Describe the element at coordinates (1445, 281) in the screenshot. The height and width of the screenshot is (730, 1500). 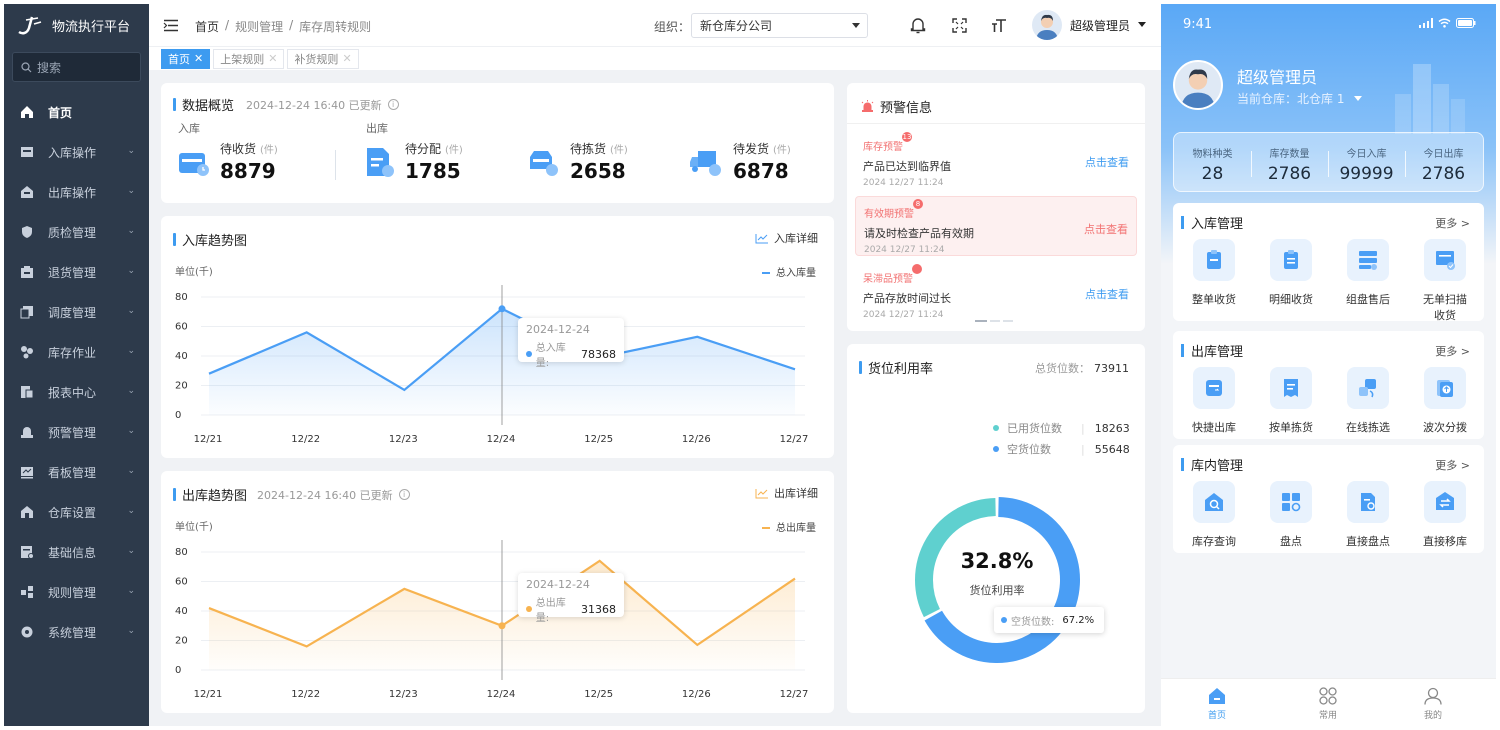
I see `mobile-action: 无单扫描收货` at that location.